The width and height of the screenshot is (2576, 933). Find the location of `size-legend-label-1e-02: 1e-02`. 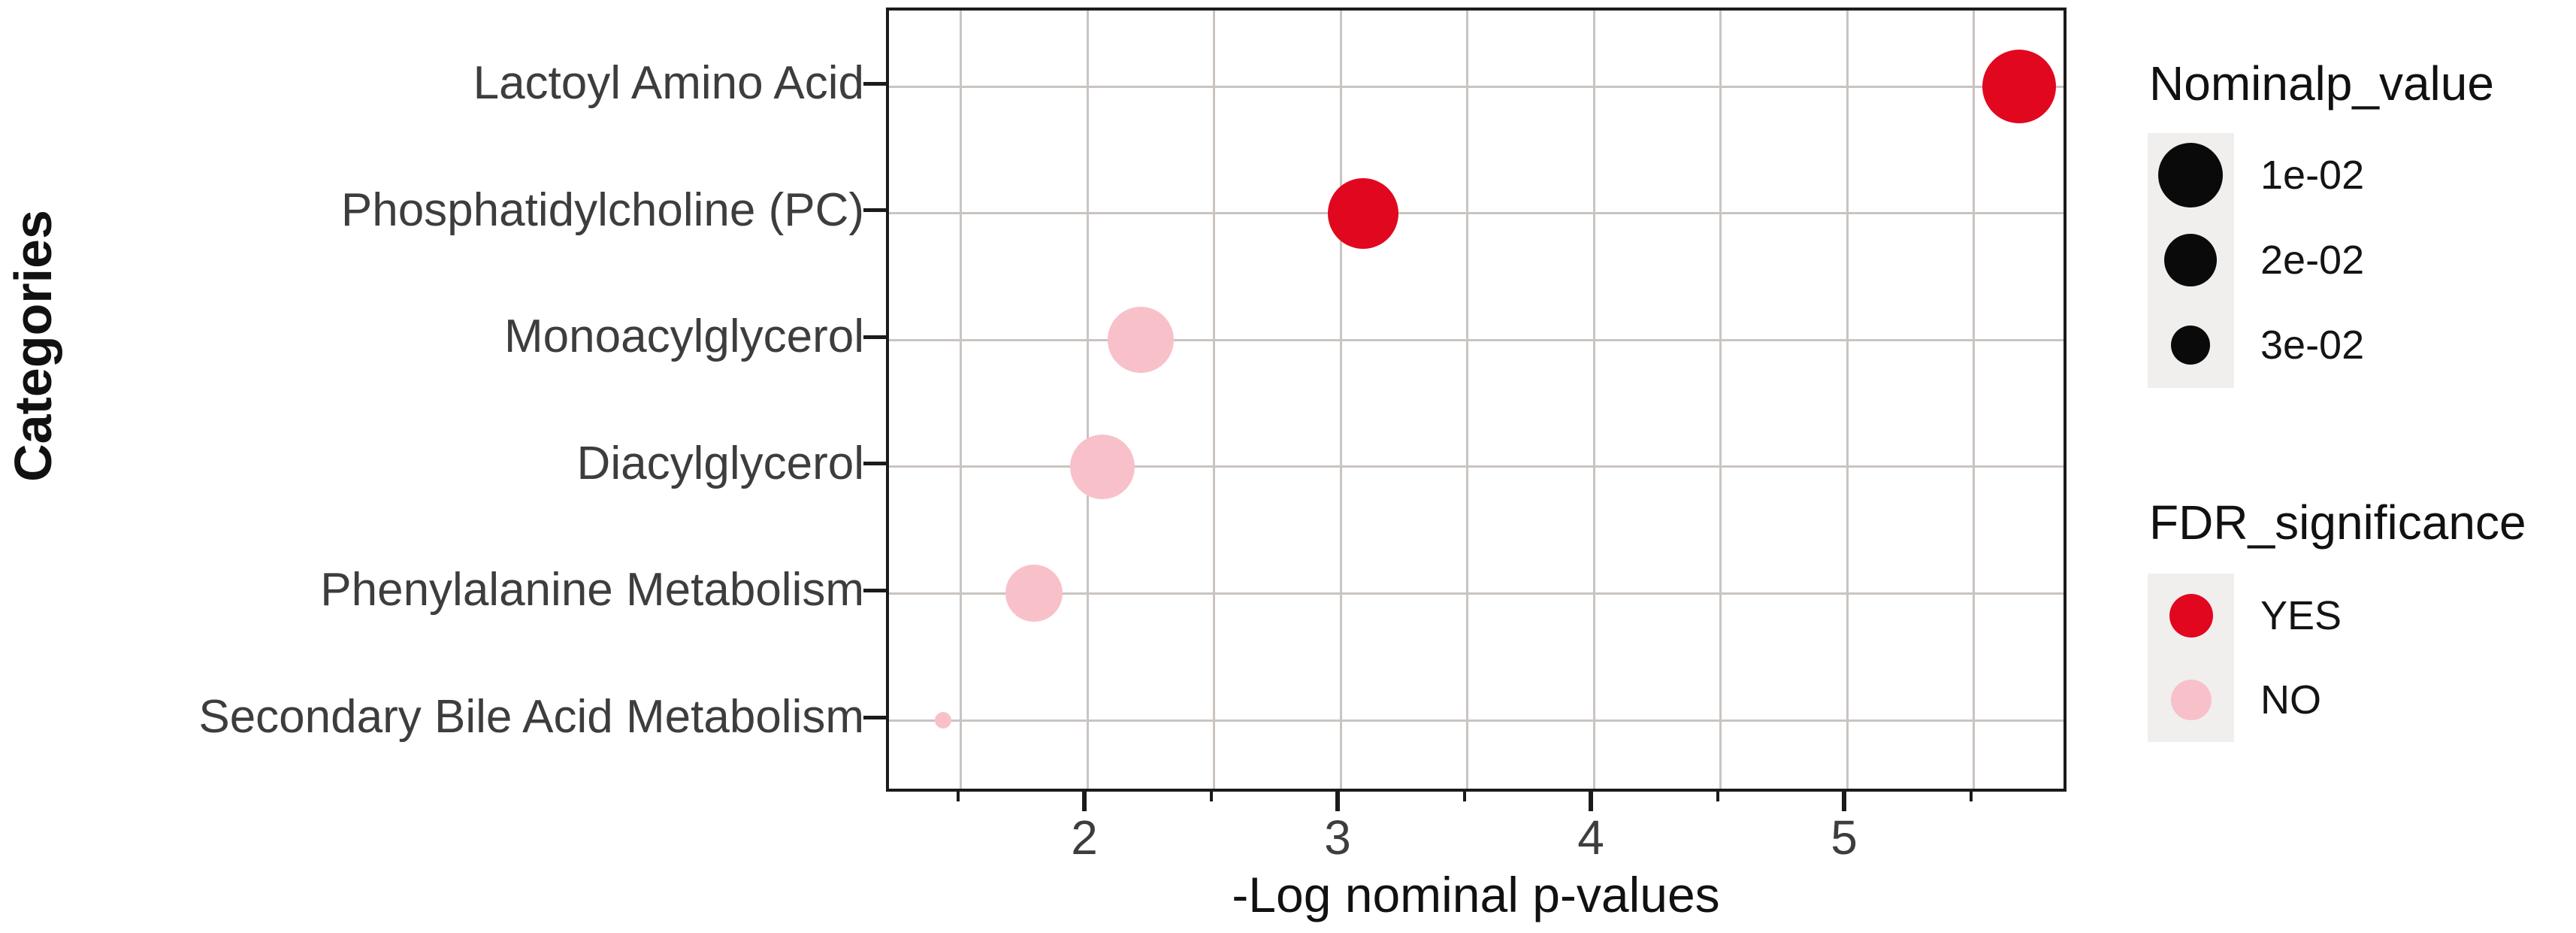

size-legend-label-1e-02: 1e-02 is located at coordinates (2312, 175).